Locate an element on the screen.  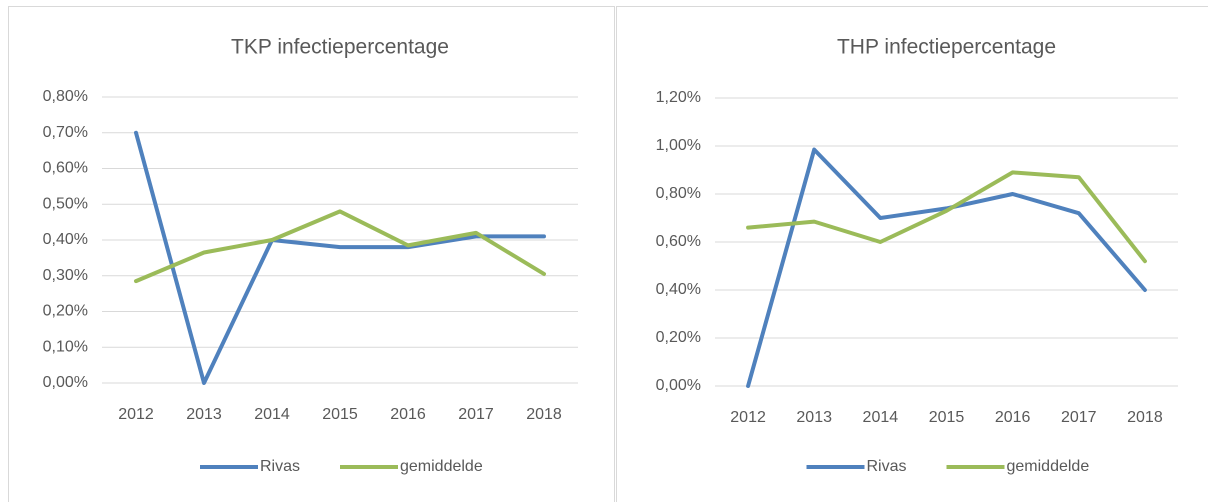
chart-title: THP infectiepercentage is located at coordinates (946, 47).